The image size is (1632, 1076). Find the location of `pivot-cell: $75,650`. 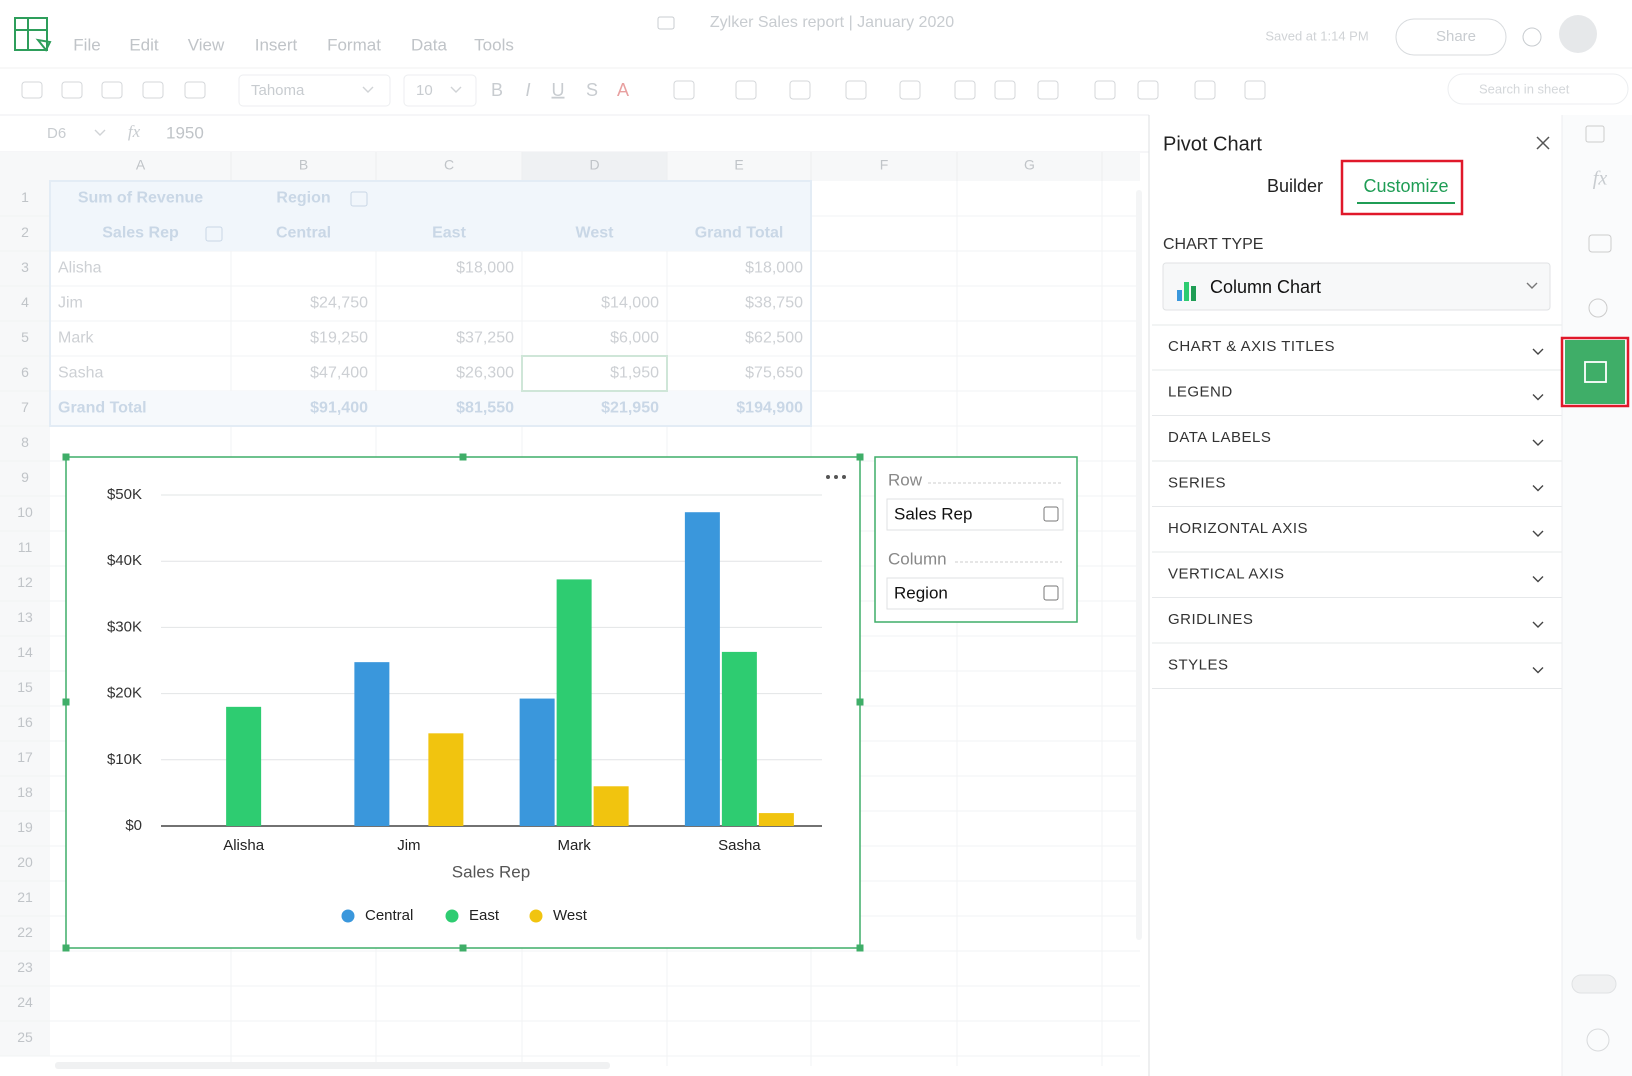

pivot-cell: $75,650 is located at coordinates (774, 373).